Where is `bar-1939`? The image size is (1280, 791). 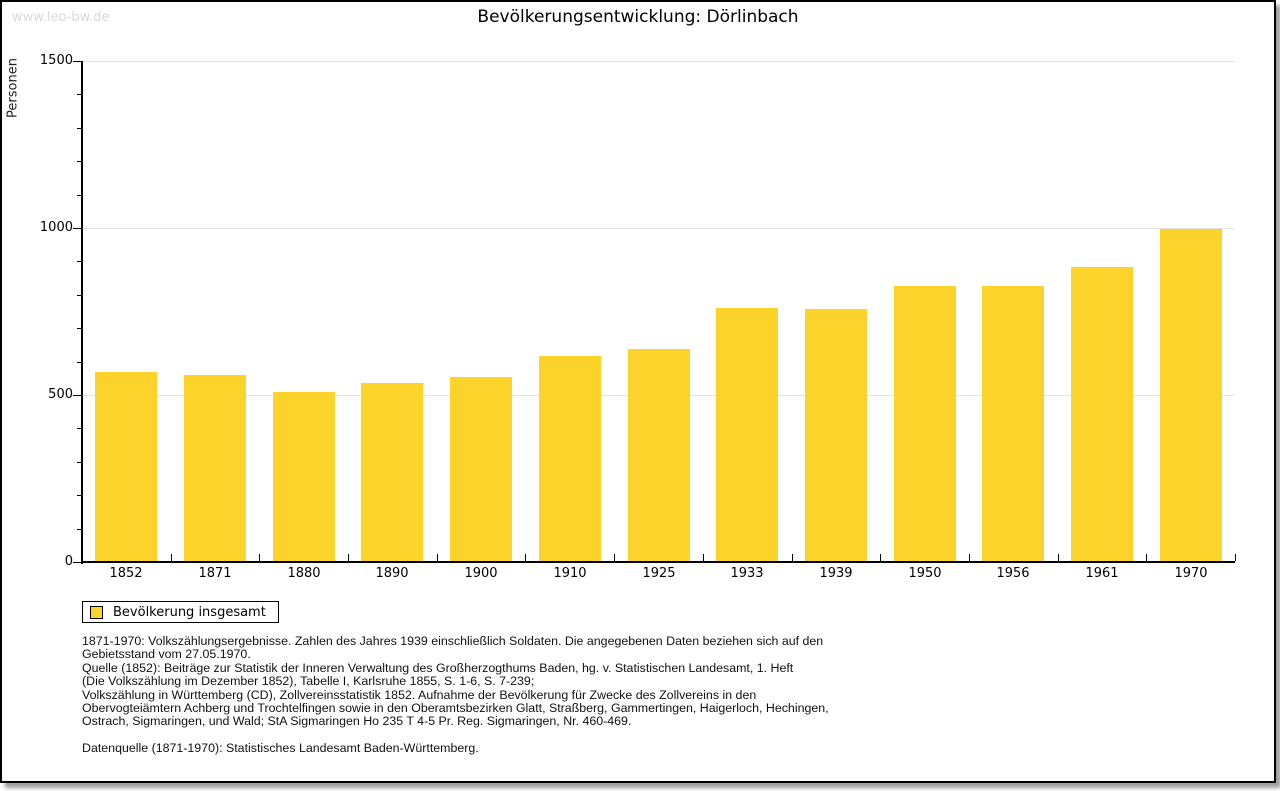 bar-1939 is located at coordinates (836, 435).